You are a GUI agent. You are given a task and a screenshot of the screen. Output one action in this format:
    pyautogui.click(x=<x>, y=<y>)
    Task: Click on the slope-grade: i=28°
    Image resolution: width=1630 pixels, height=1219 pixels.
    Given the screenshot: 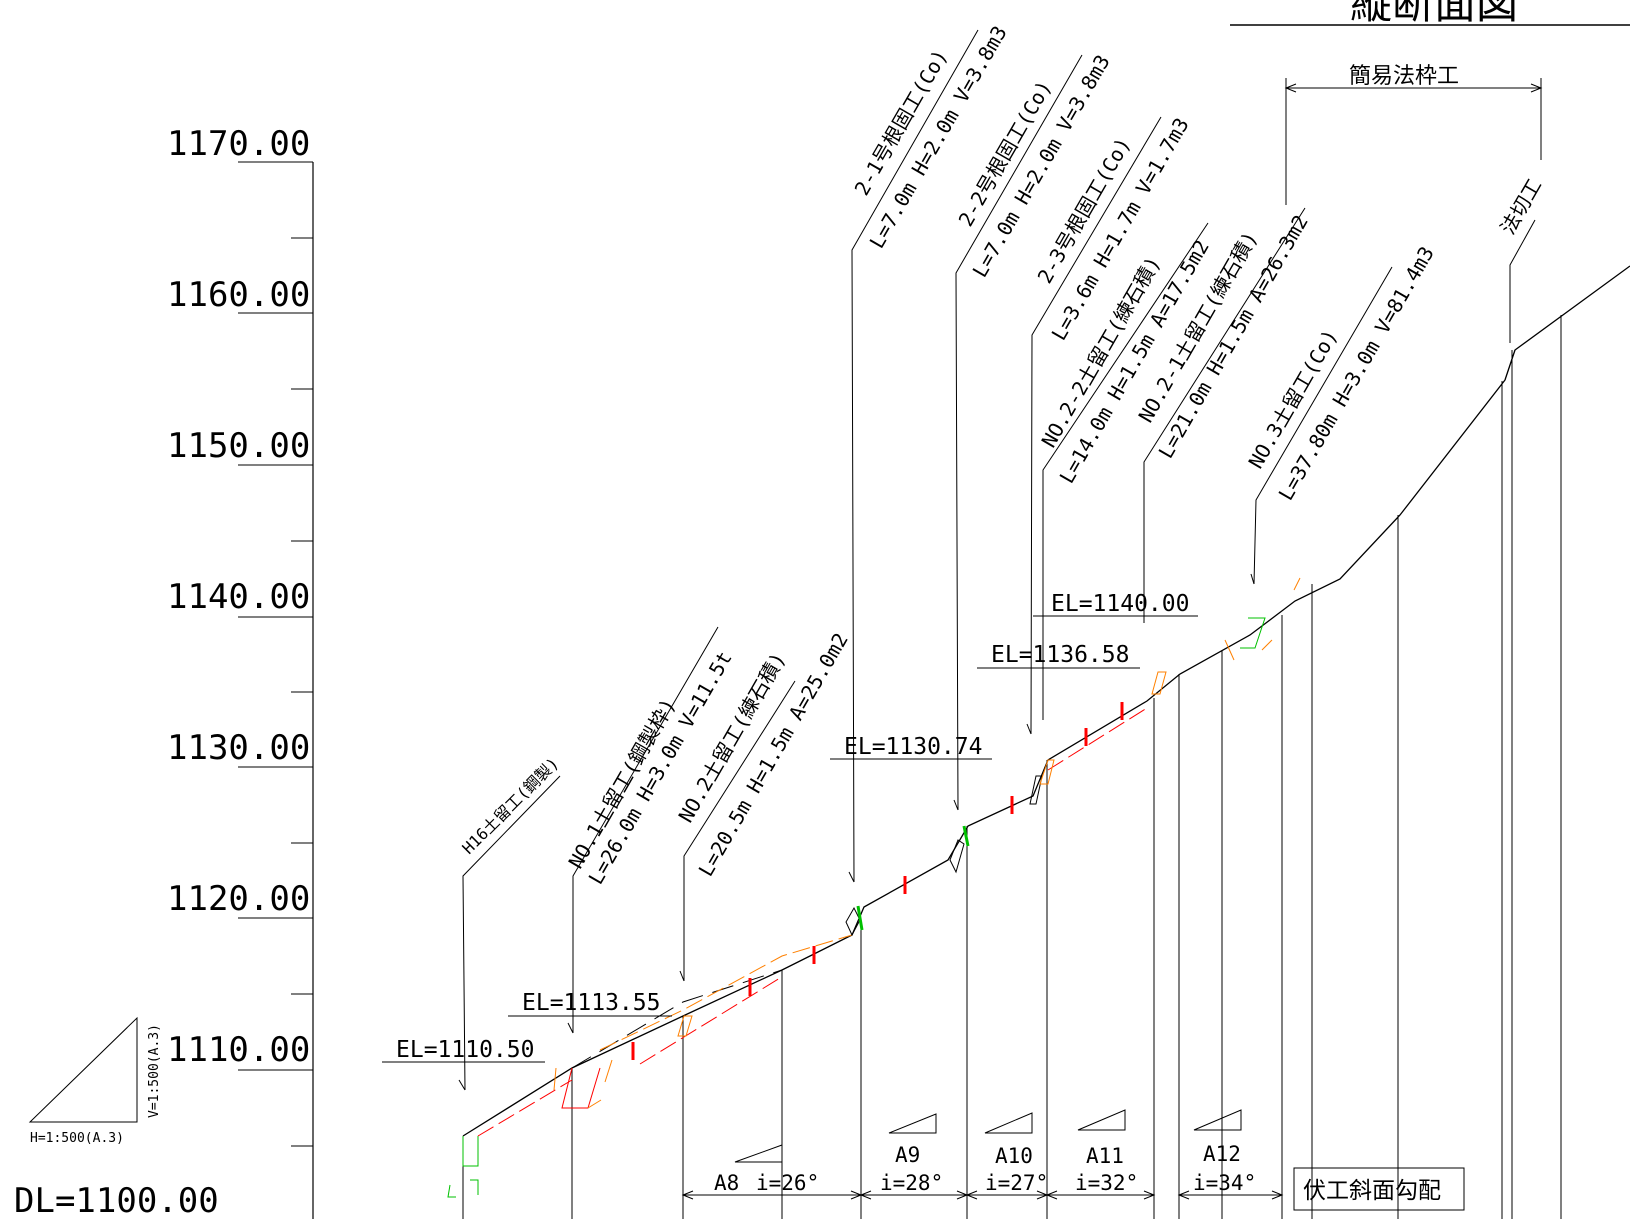 What is the action you would take?
    pyautogui.click(x=911, y=1183)
    